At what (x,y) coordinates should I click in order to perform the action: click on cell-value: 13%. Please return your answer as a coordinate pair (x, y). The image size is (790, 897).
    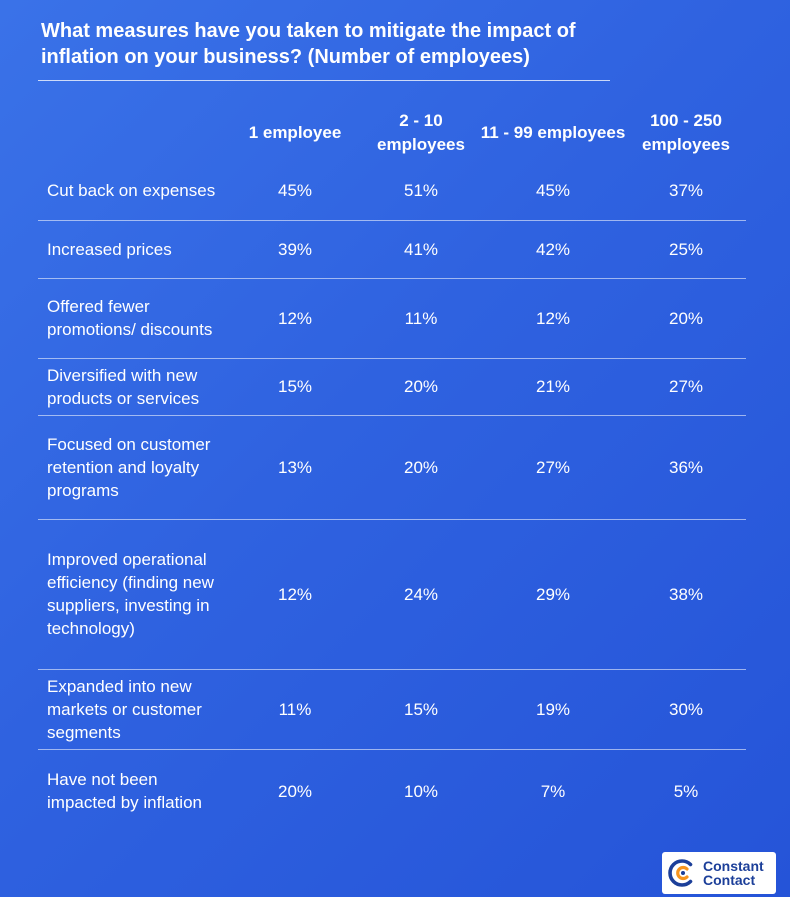
    Looking at the image, I should click on (295, 467).